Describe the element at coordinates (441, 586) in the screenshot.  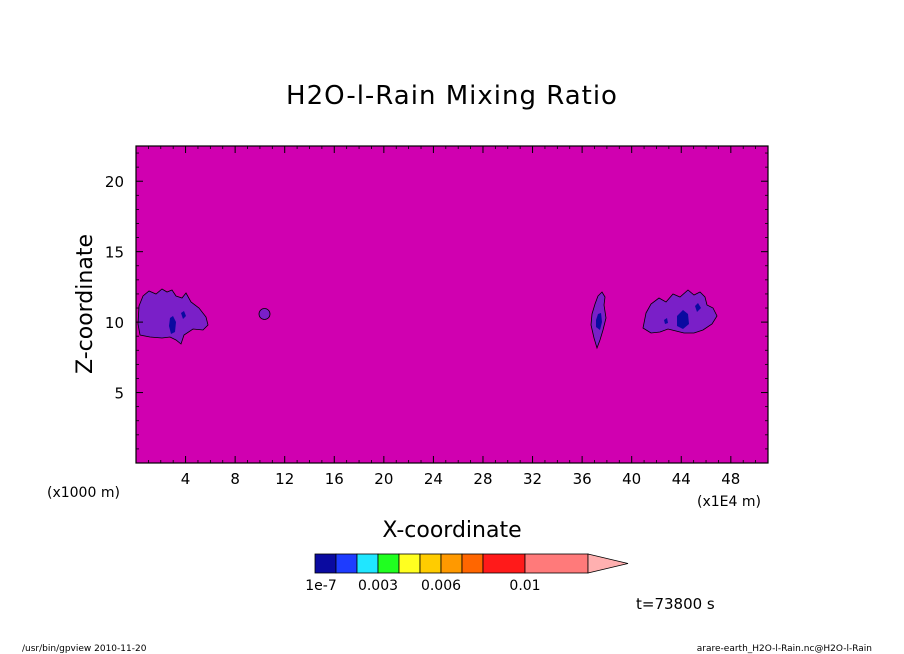
I see `colorbar-label-2: 0.006` at that location.